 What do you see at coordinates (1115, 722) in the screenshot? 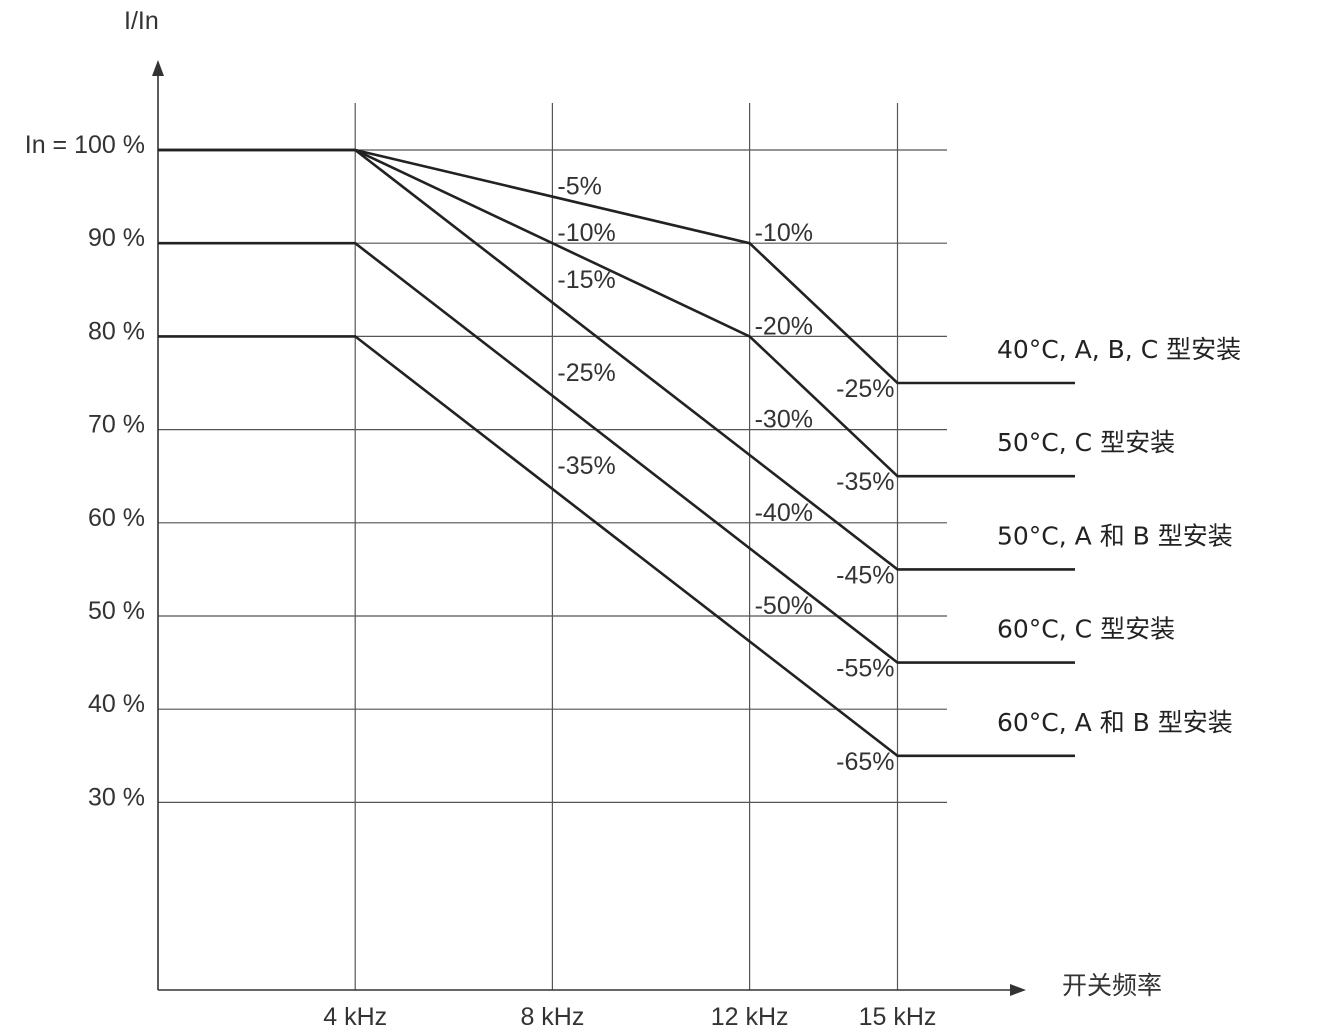
I see `series-name-label: 60°C, A 和 B 型安装` at bounding box center [1115, 722].